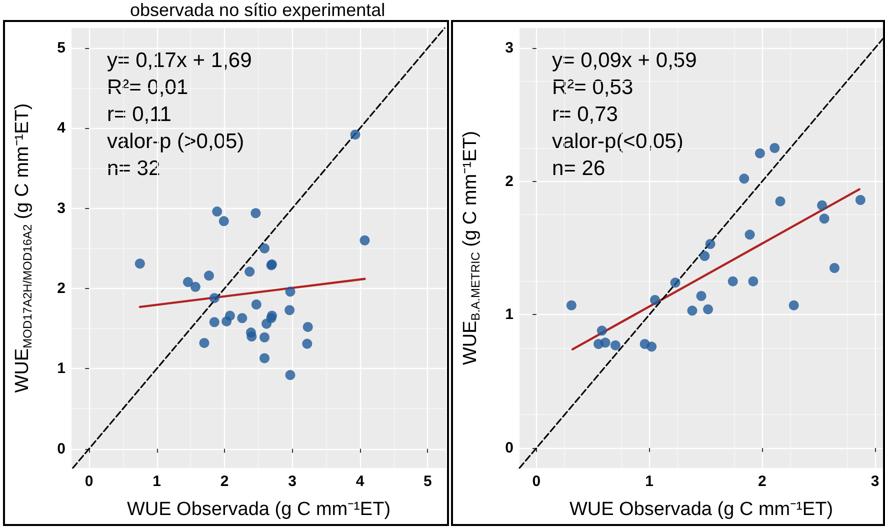  What do you see at coordinates (428, 481) in the screenshot?
I see `x-tick-label: 5` at bounding box center [428, 481].